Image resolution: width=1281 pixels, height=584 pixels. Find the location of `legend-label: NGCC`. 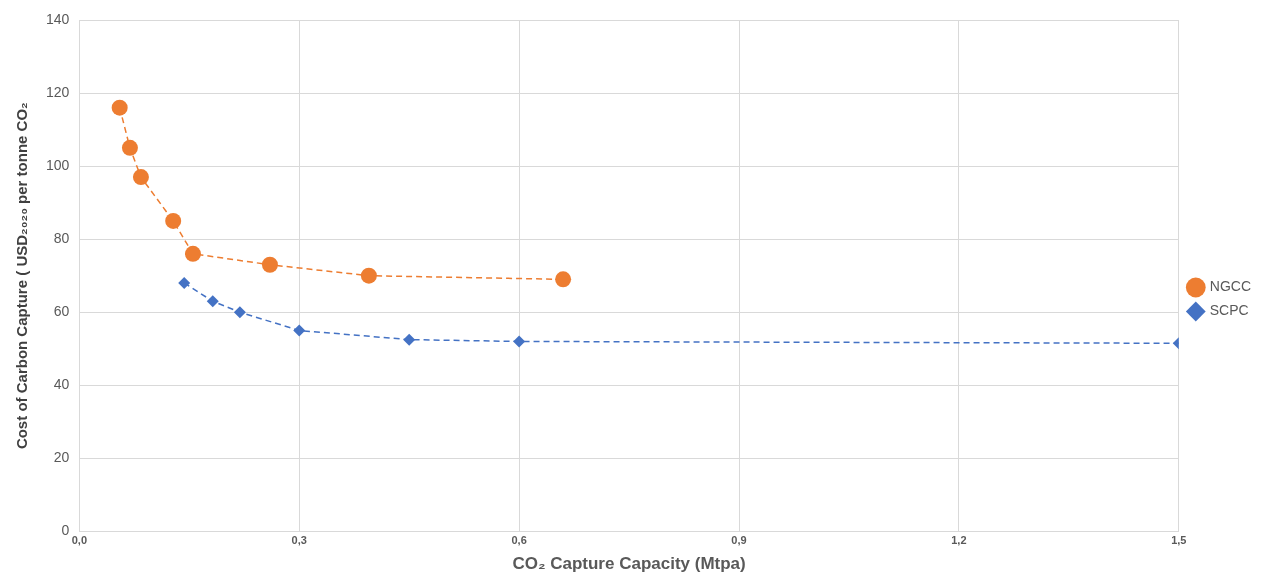

legend-label: NGCC is located at coordinates (1230, 286).